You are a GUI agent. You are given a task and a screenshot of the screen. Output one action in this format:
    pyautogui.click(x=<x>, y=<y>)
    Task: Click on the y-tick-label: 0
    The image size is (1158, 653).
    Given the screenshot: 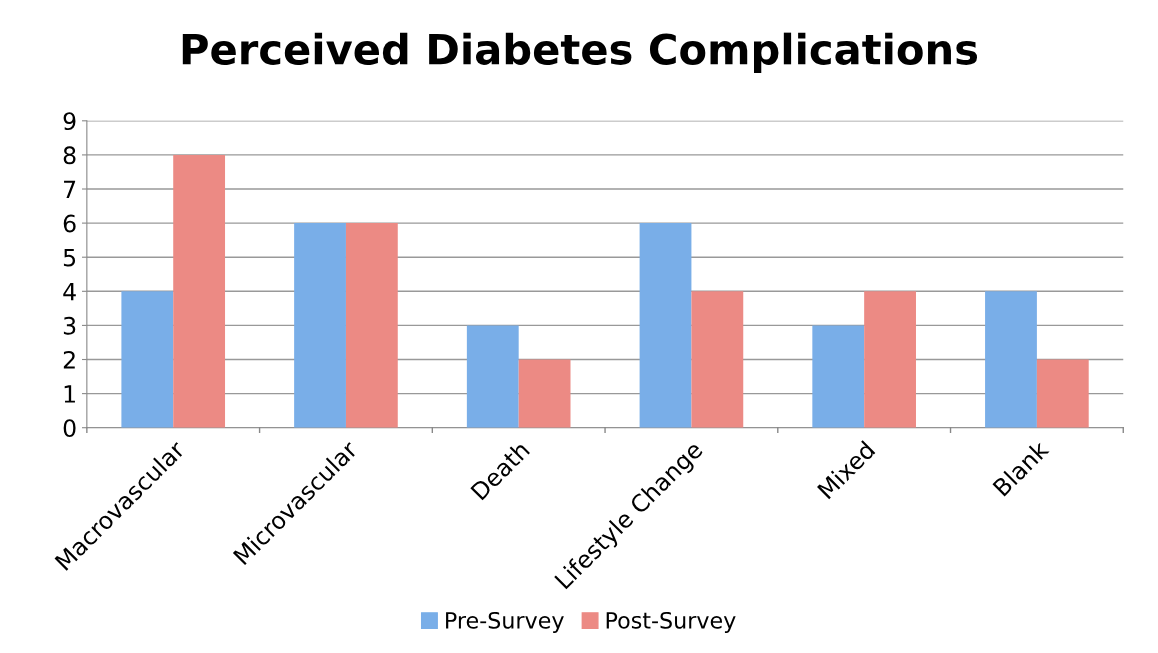 What is the action you would take?
    pyautogui.click(x=69, y=428)
    